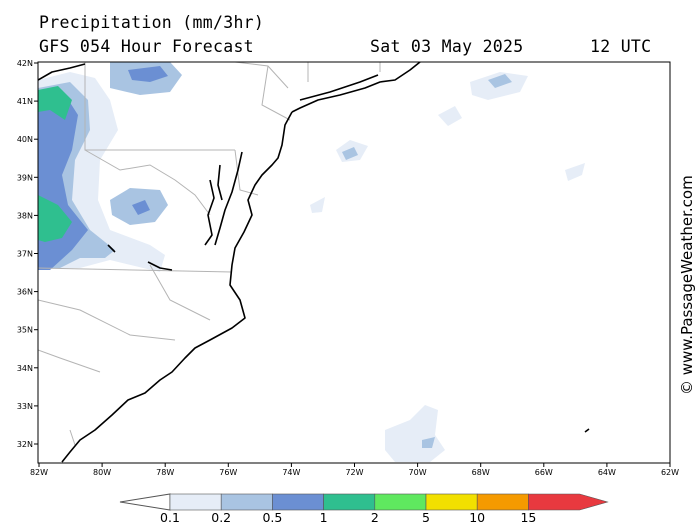 The height and width of the screenshot is (525, 700). I want to click on lat-label: 41N, so click(25, 101).